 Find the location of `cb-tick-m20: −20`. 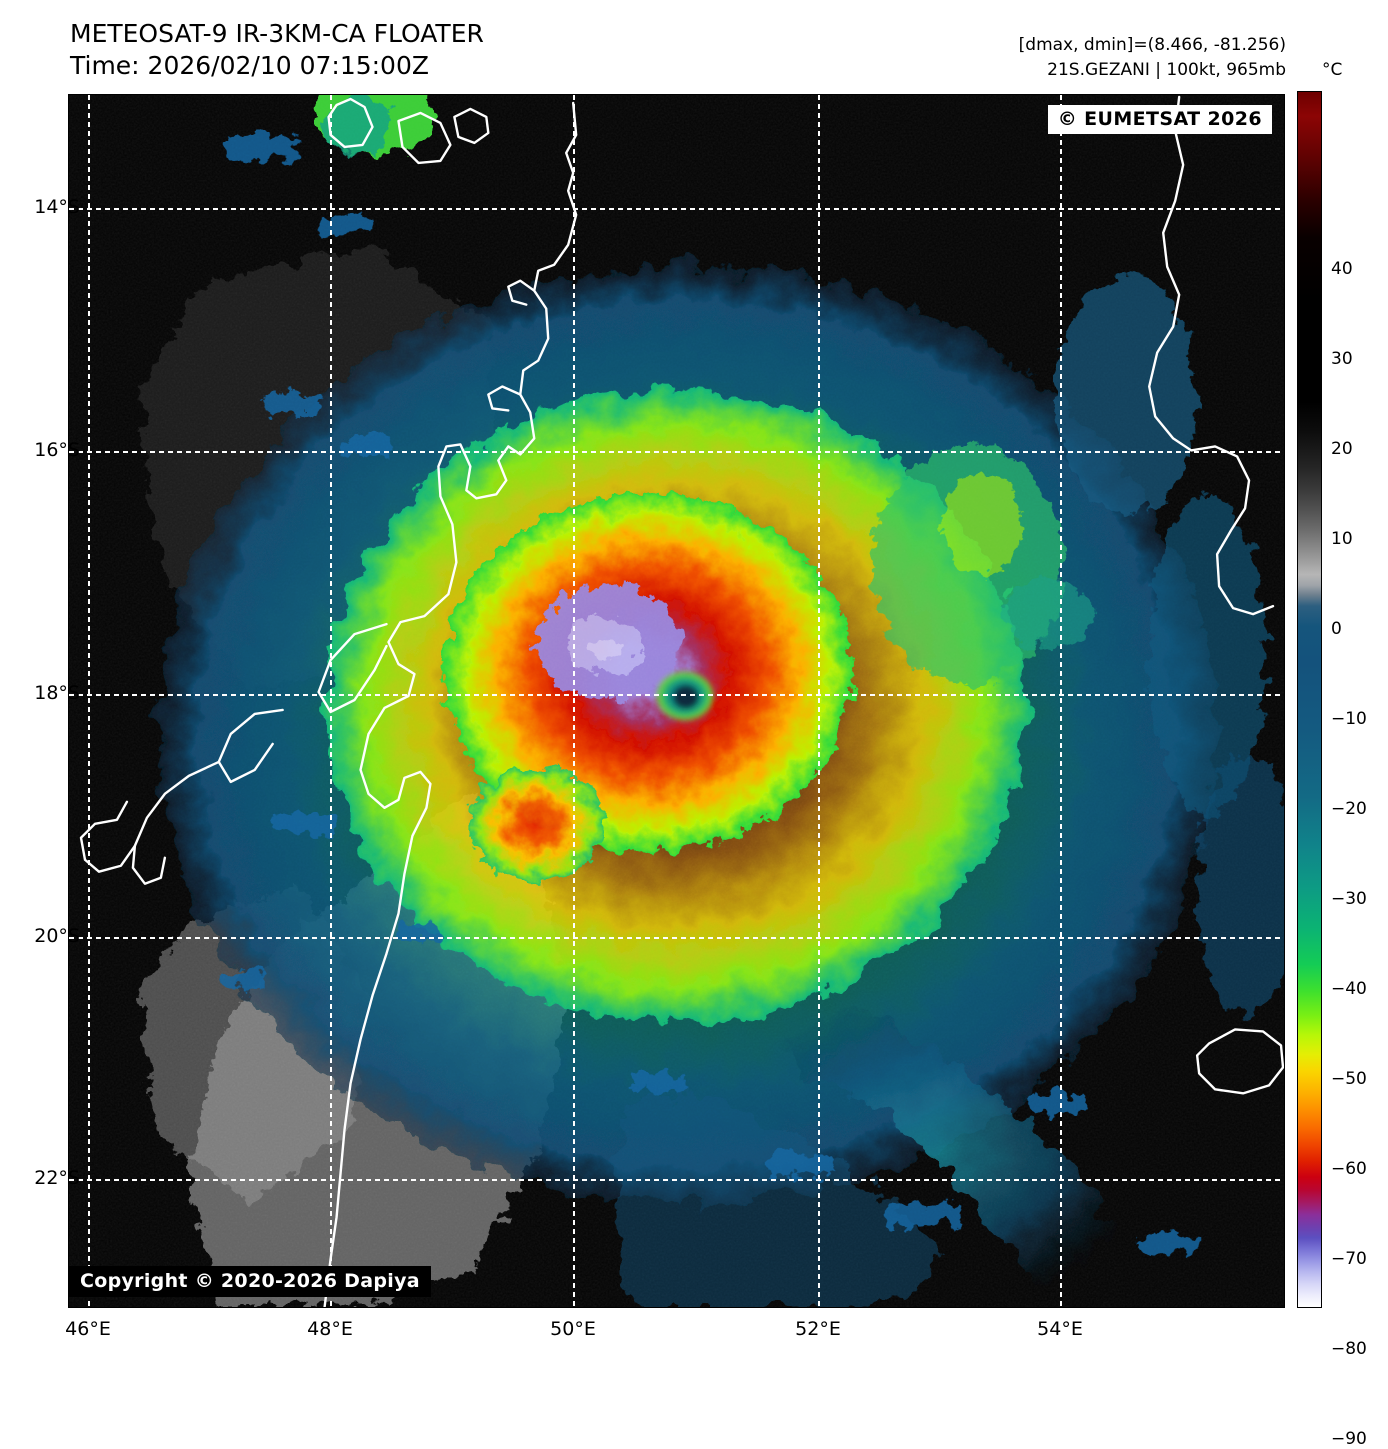

cb-tick-m20: −20 is located at coordinates (1349, 809).